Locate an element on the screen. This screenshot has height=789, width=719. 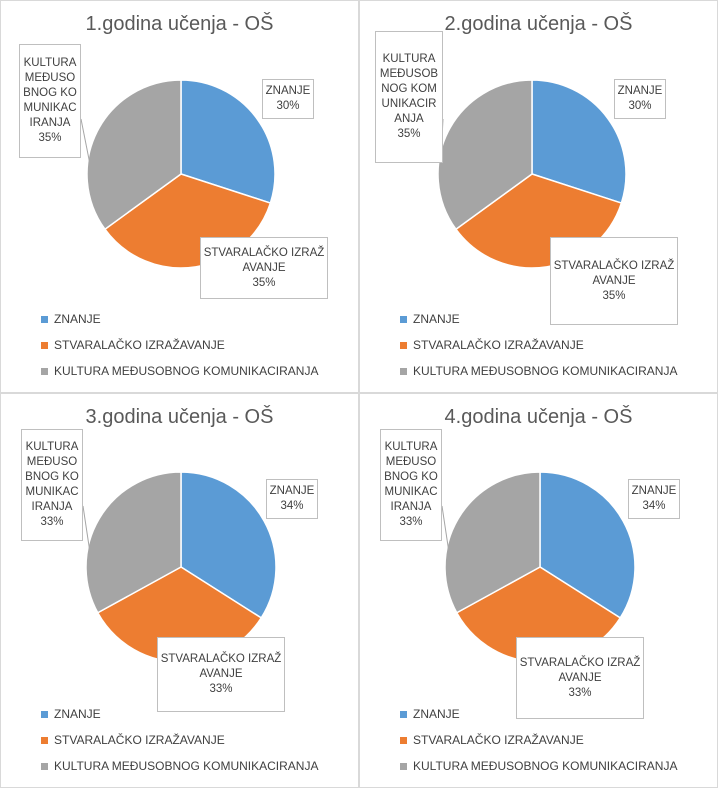
chart-title: 3.godina učenja - OŠ is located at coordinates (179, 417).